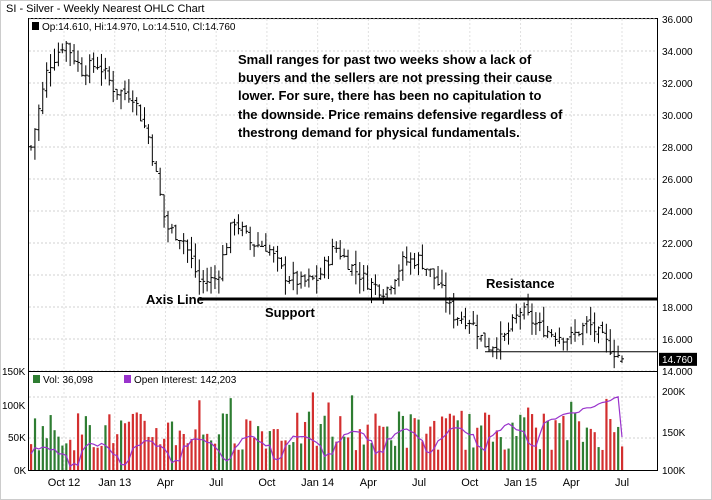 The width and height of the screenshot is (712, 500). Describe the element at coordinates (17, 438) in the screenshot. I see `vol-tick-50k: 50K` at that location.